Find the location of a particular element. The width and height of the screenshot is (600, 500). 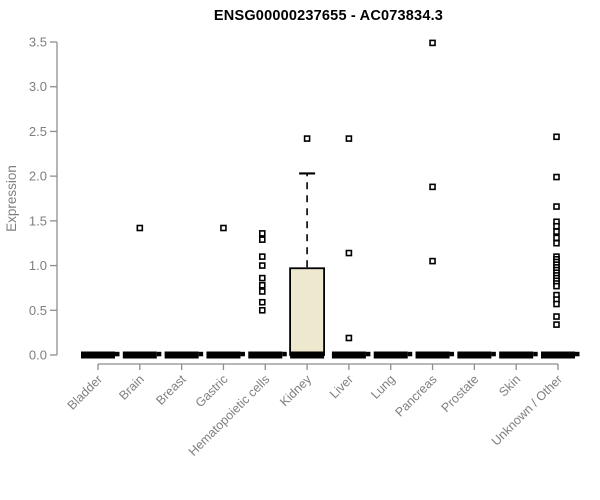

x-tick-label: Unknown / Other is located at coordinates (527, 410).